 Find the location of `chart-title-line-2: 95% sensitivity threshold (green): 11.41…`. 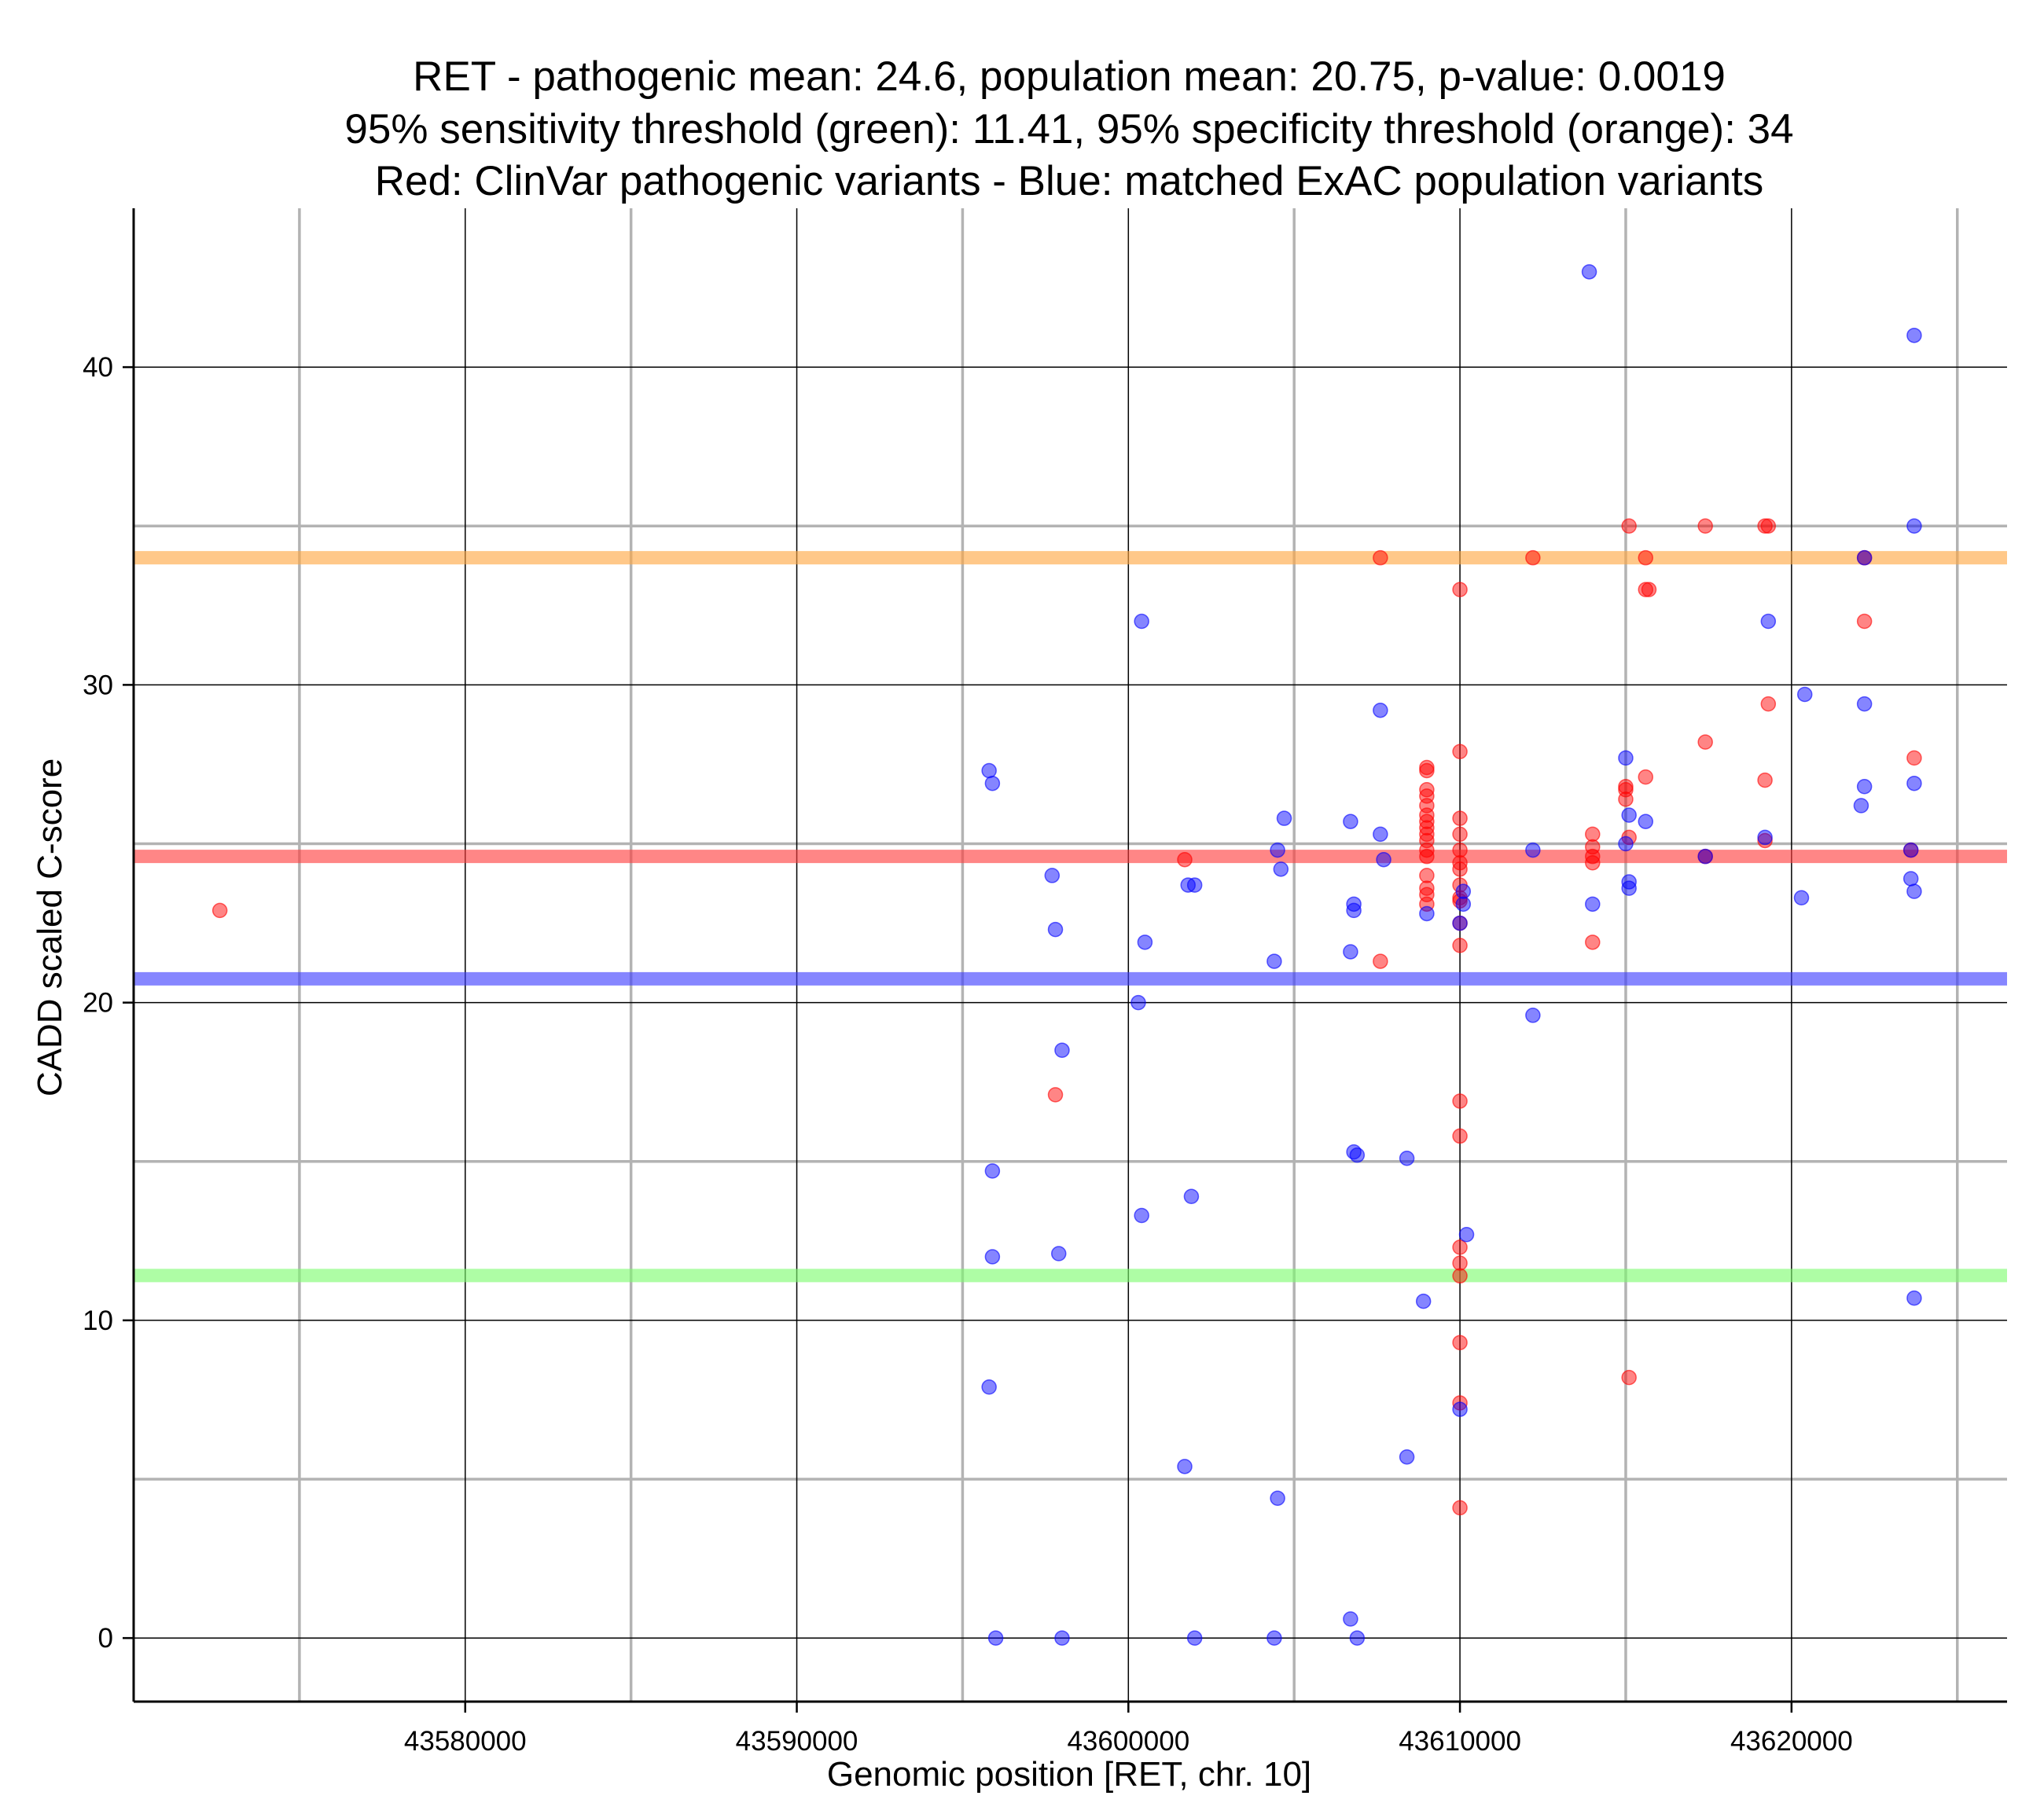

chart-title-line-2: 95% sensitivity threshold (green): 11.41… is located at coordinates (1069, 129).